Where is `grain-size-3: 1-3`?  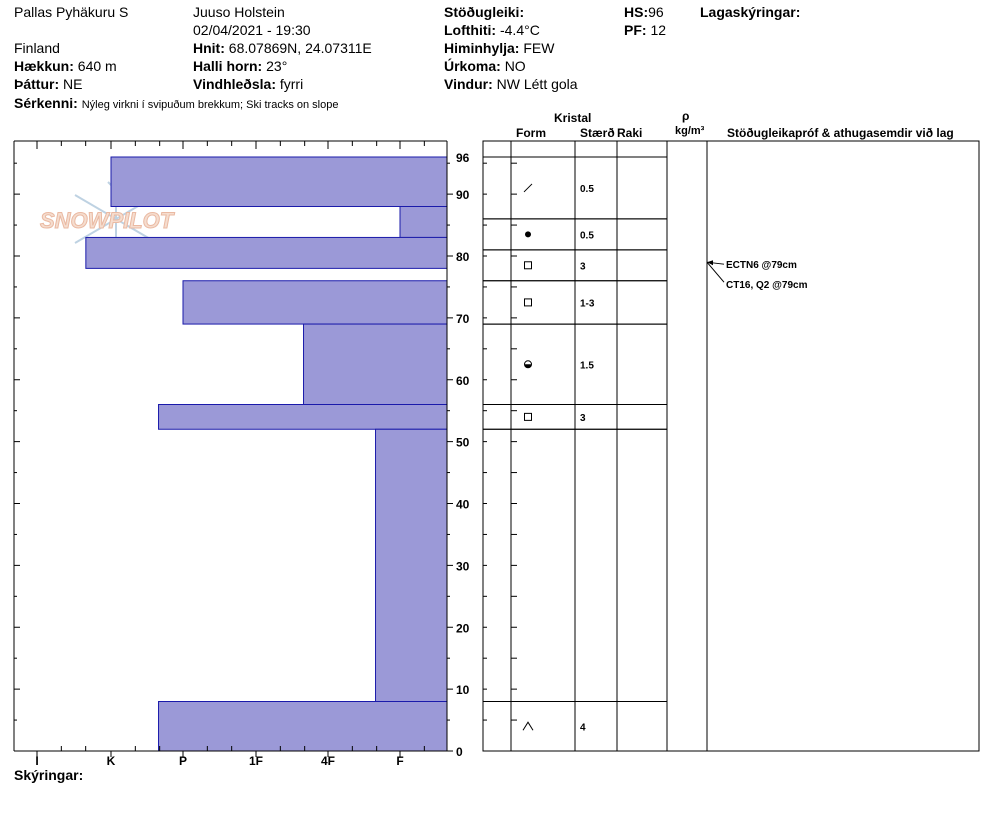
grain-size-3: 1-3 is located at coordinates (587, 303).